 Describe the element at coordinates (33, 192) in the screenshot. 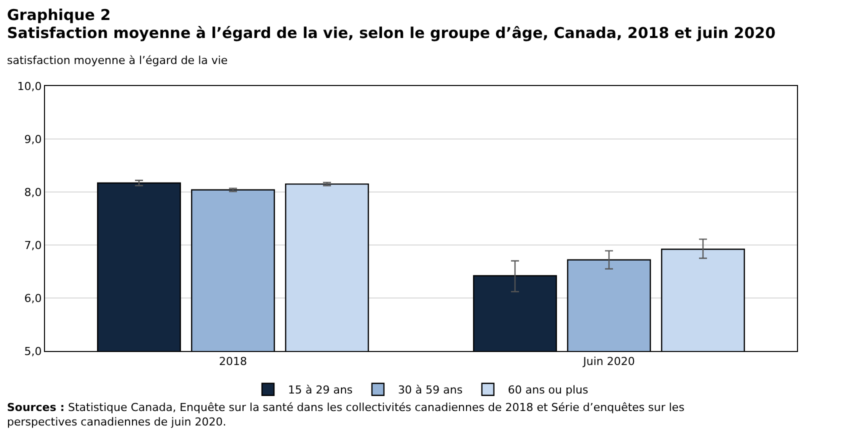

I see `y-tick-label: 8,0` at that location.